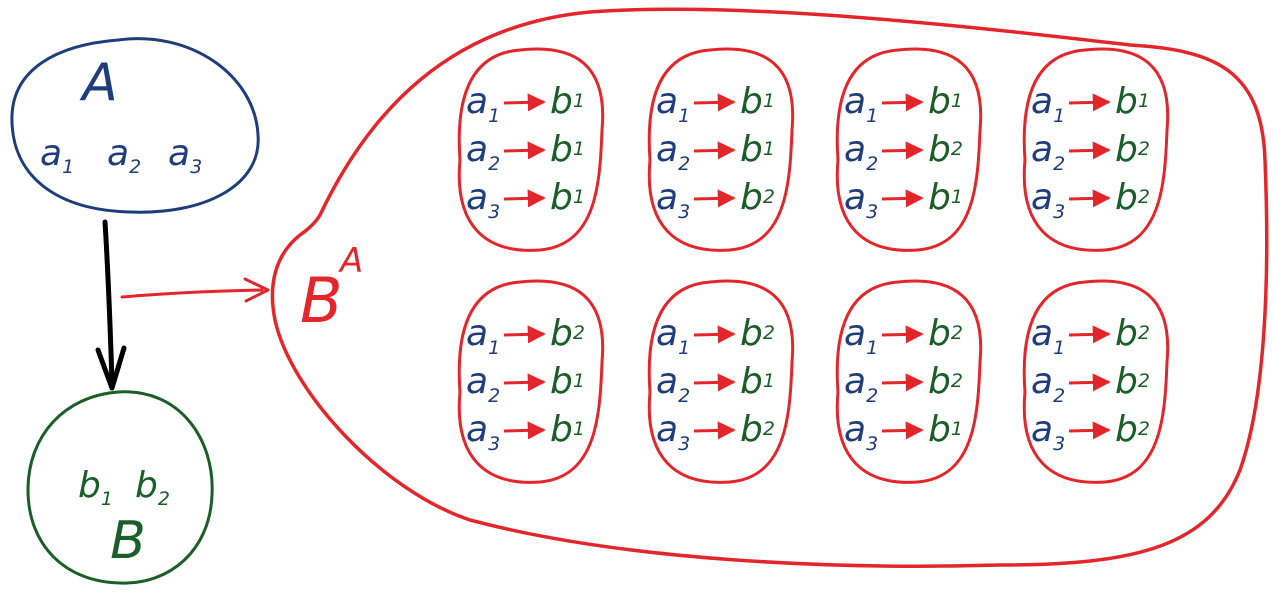  I want to click on set-a: A a1 a2 a3, so click(135, 125).